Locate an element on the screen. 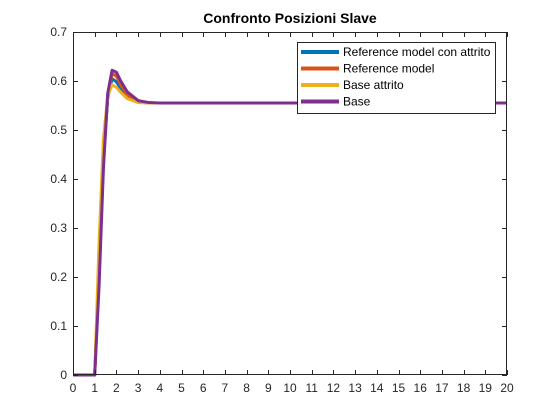 This screenshot has height=420, width=560. y-tick-label: 0.5 is located at coordinates (58, 130).